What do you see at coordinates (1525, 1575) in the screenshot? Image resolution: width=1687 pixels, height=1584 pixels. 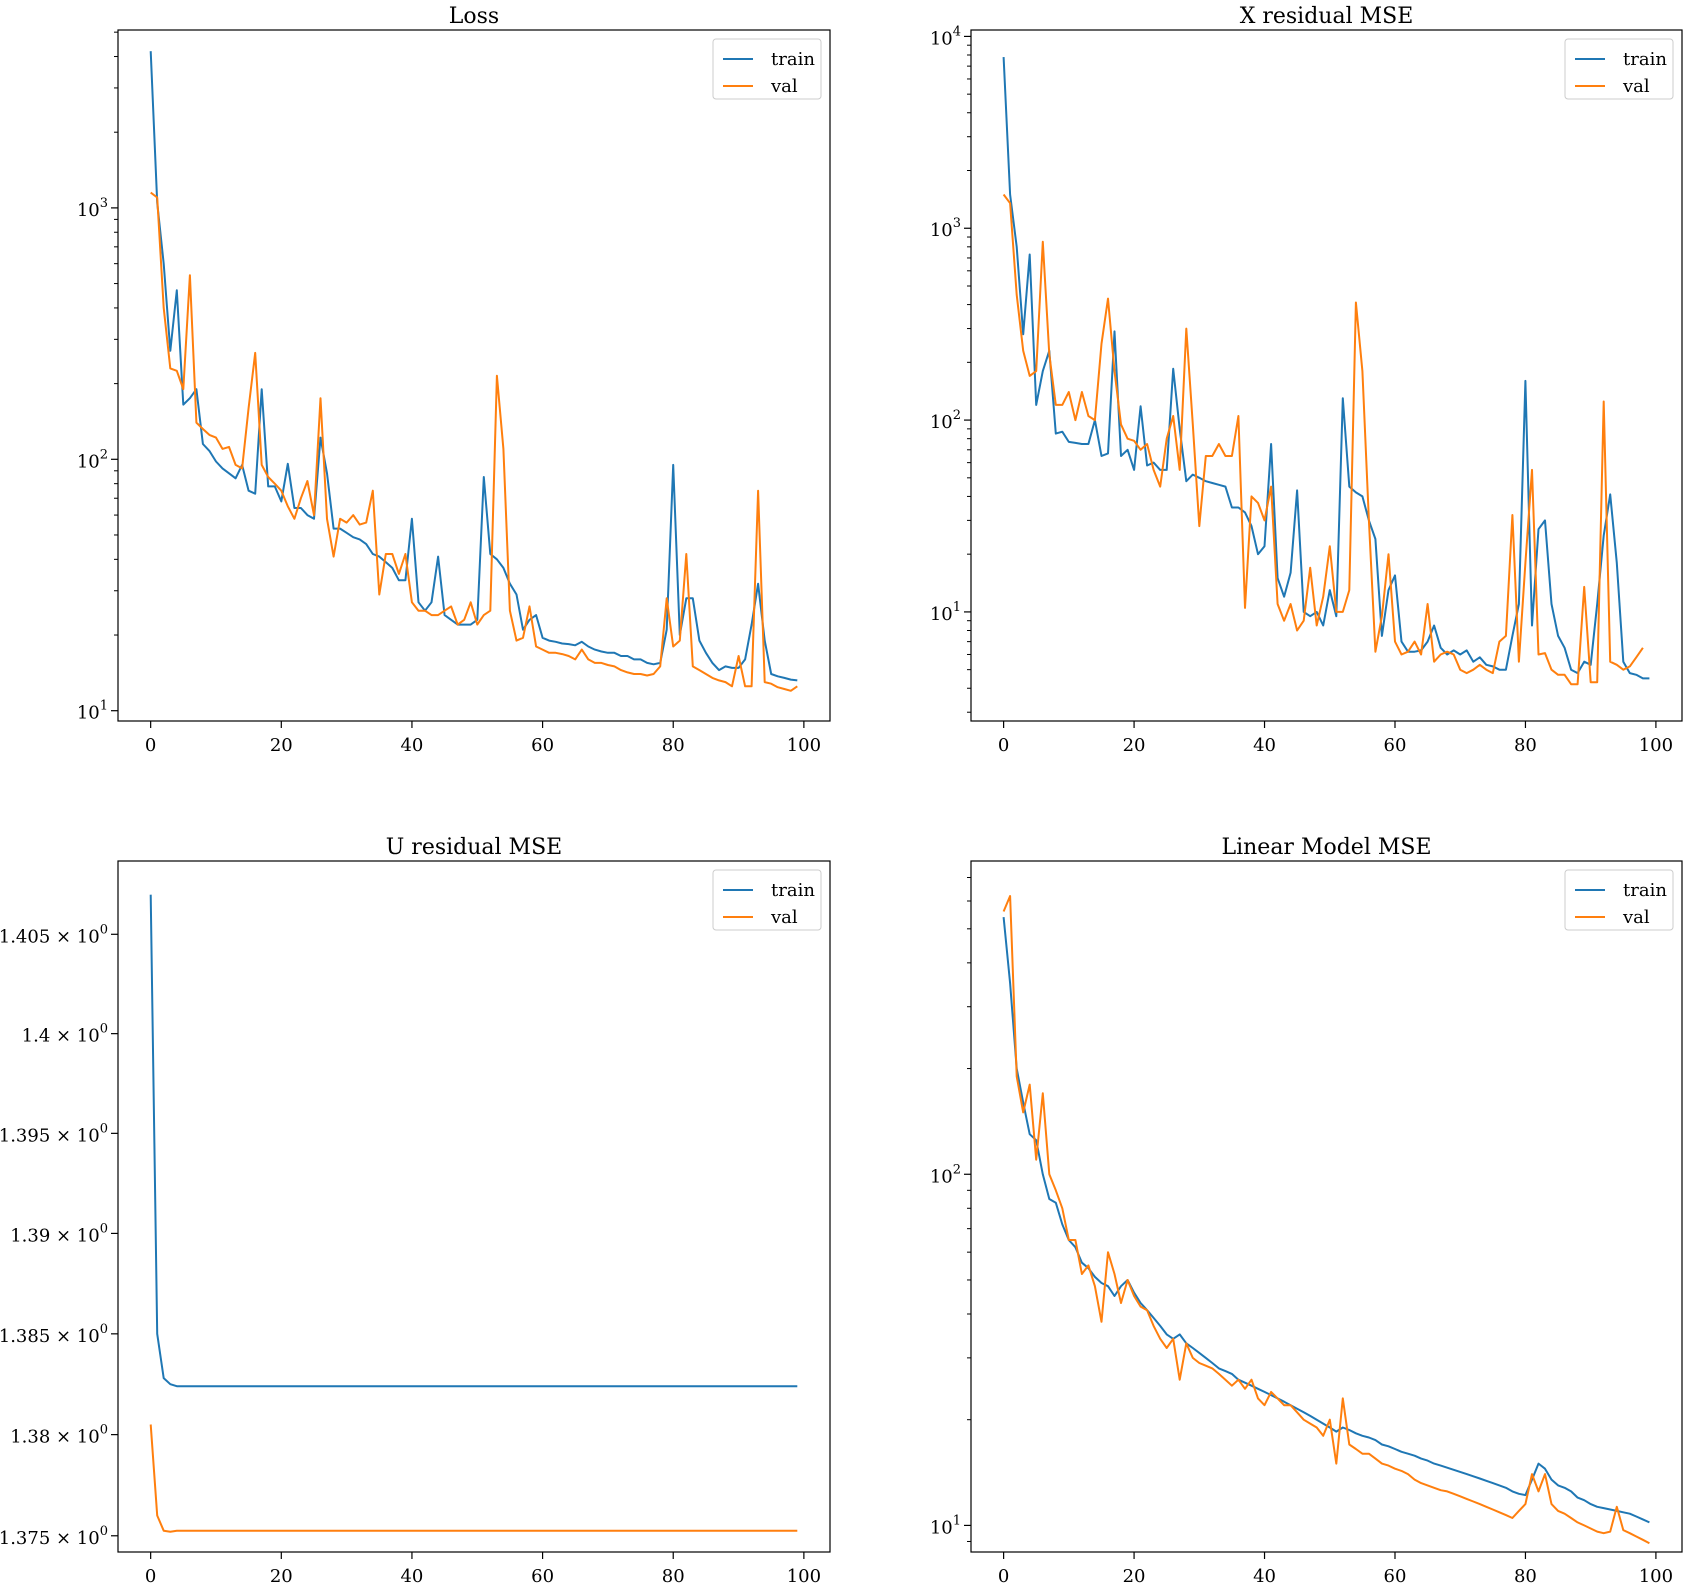 I see `chart3-xtick-label: 80` at bounding box center [1525, 1575].